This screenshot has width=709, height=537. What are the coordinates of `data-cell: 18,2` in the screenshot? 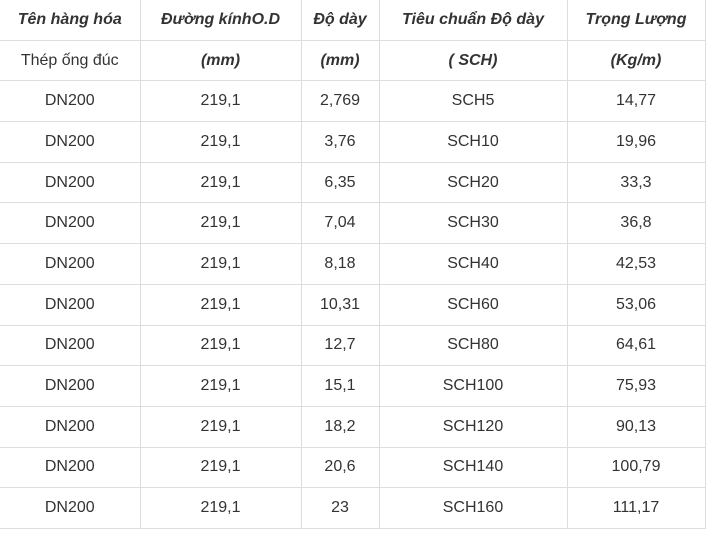 It's located at (340, 426).